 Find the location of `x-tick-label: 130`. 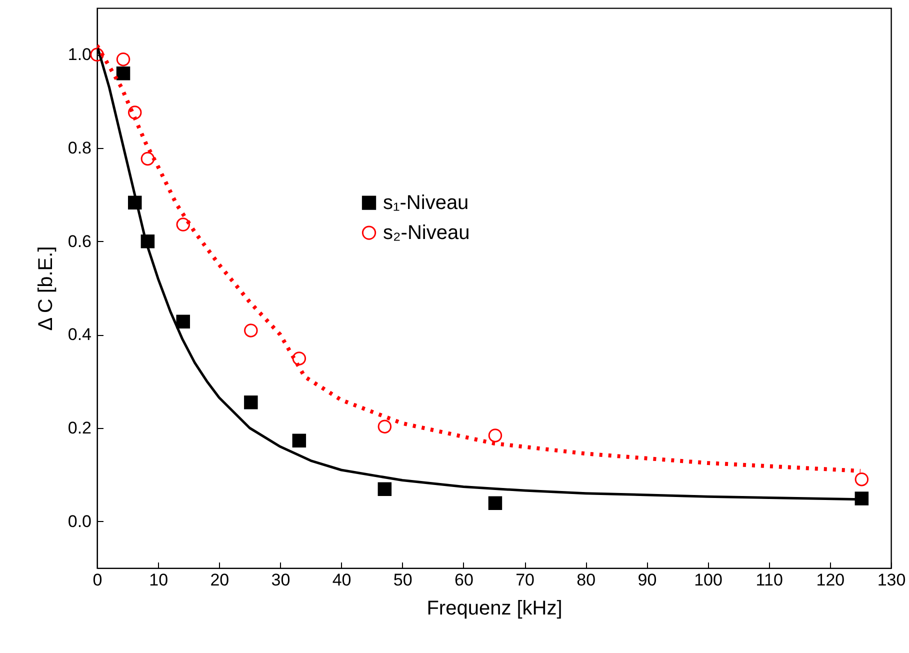

x-tick-label: 130 is located at coordinates (891, 580).